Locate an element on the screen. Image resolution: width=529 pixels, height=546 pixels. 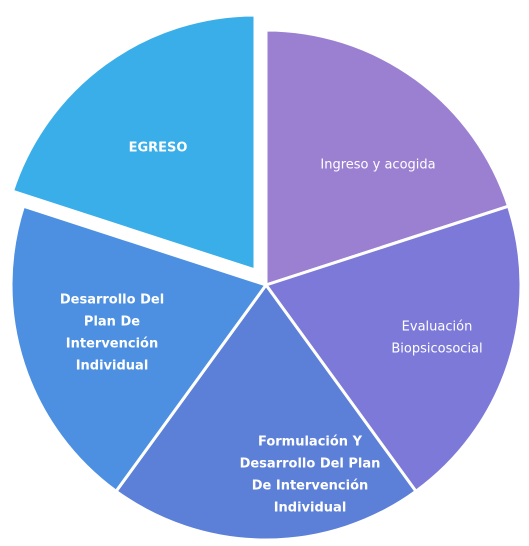
segment-label: EGRESO is located at coordinates (158, 148).